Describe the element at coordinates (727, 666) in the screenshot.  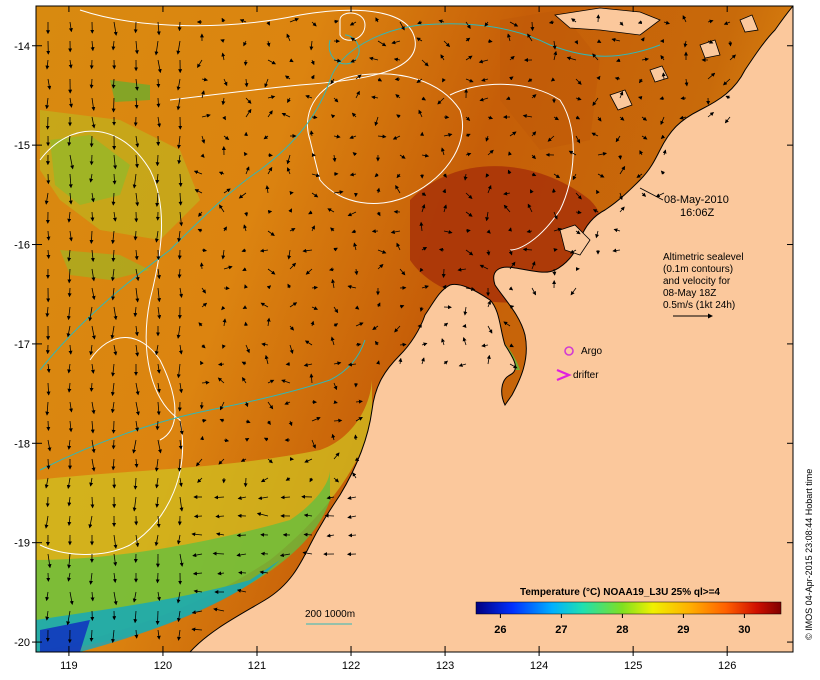
I see `lon-tick-label: 126` at that location.